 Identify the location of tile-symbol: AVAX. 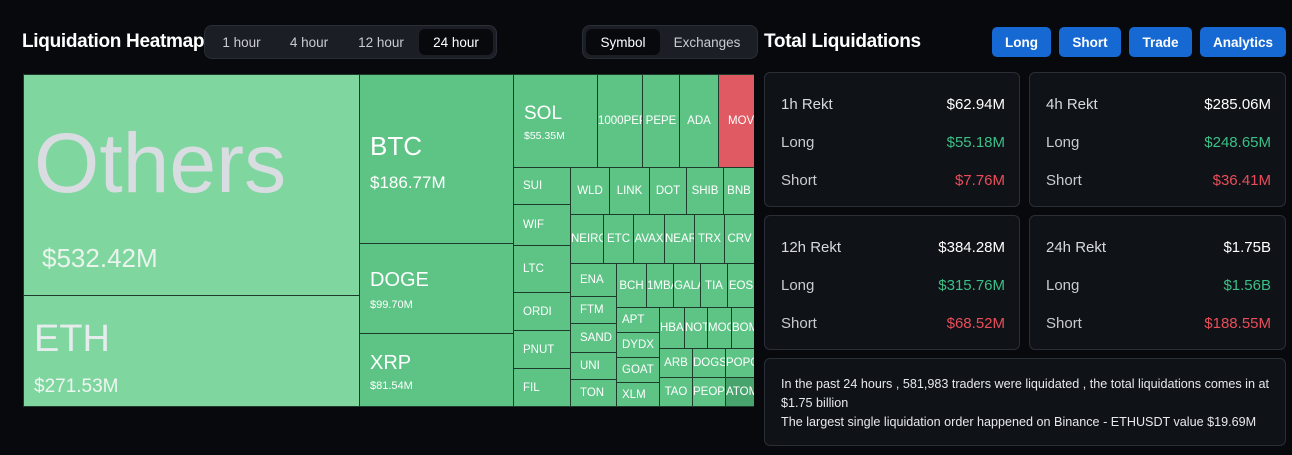
(649, 239).